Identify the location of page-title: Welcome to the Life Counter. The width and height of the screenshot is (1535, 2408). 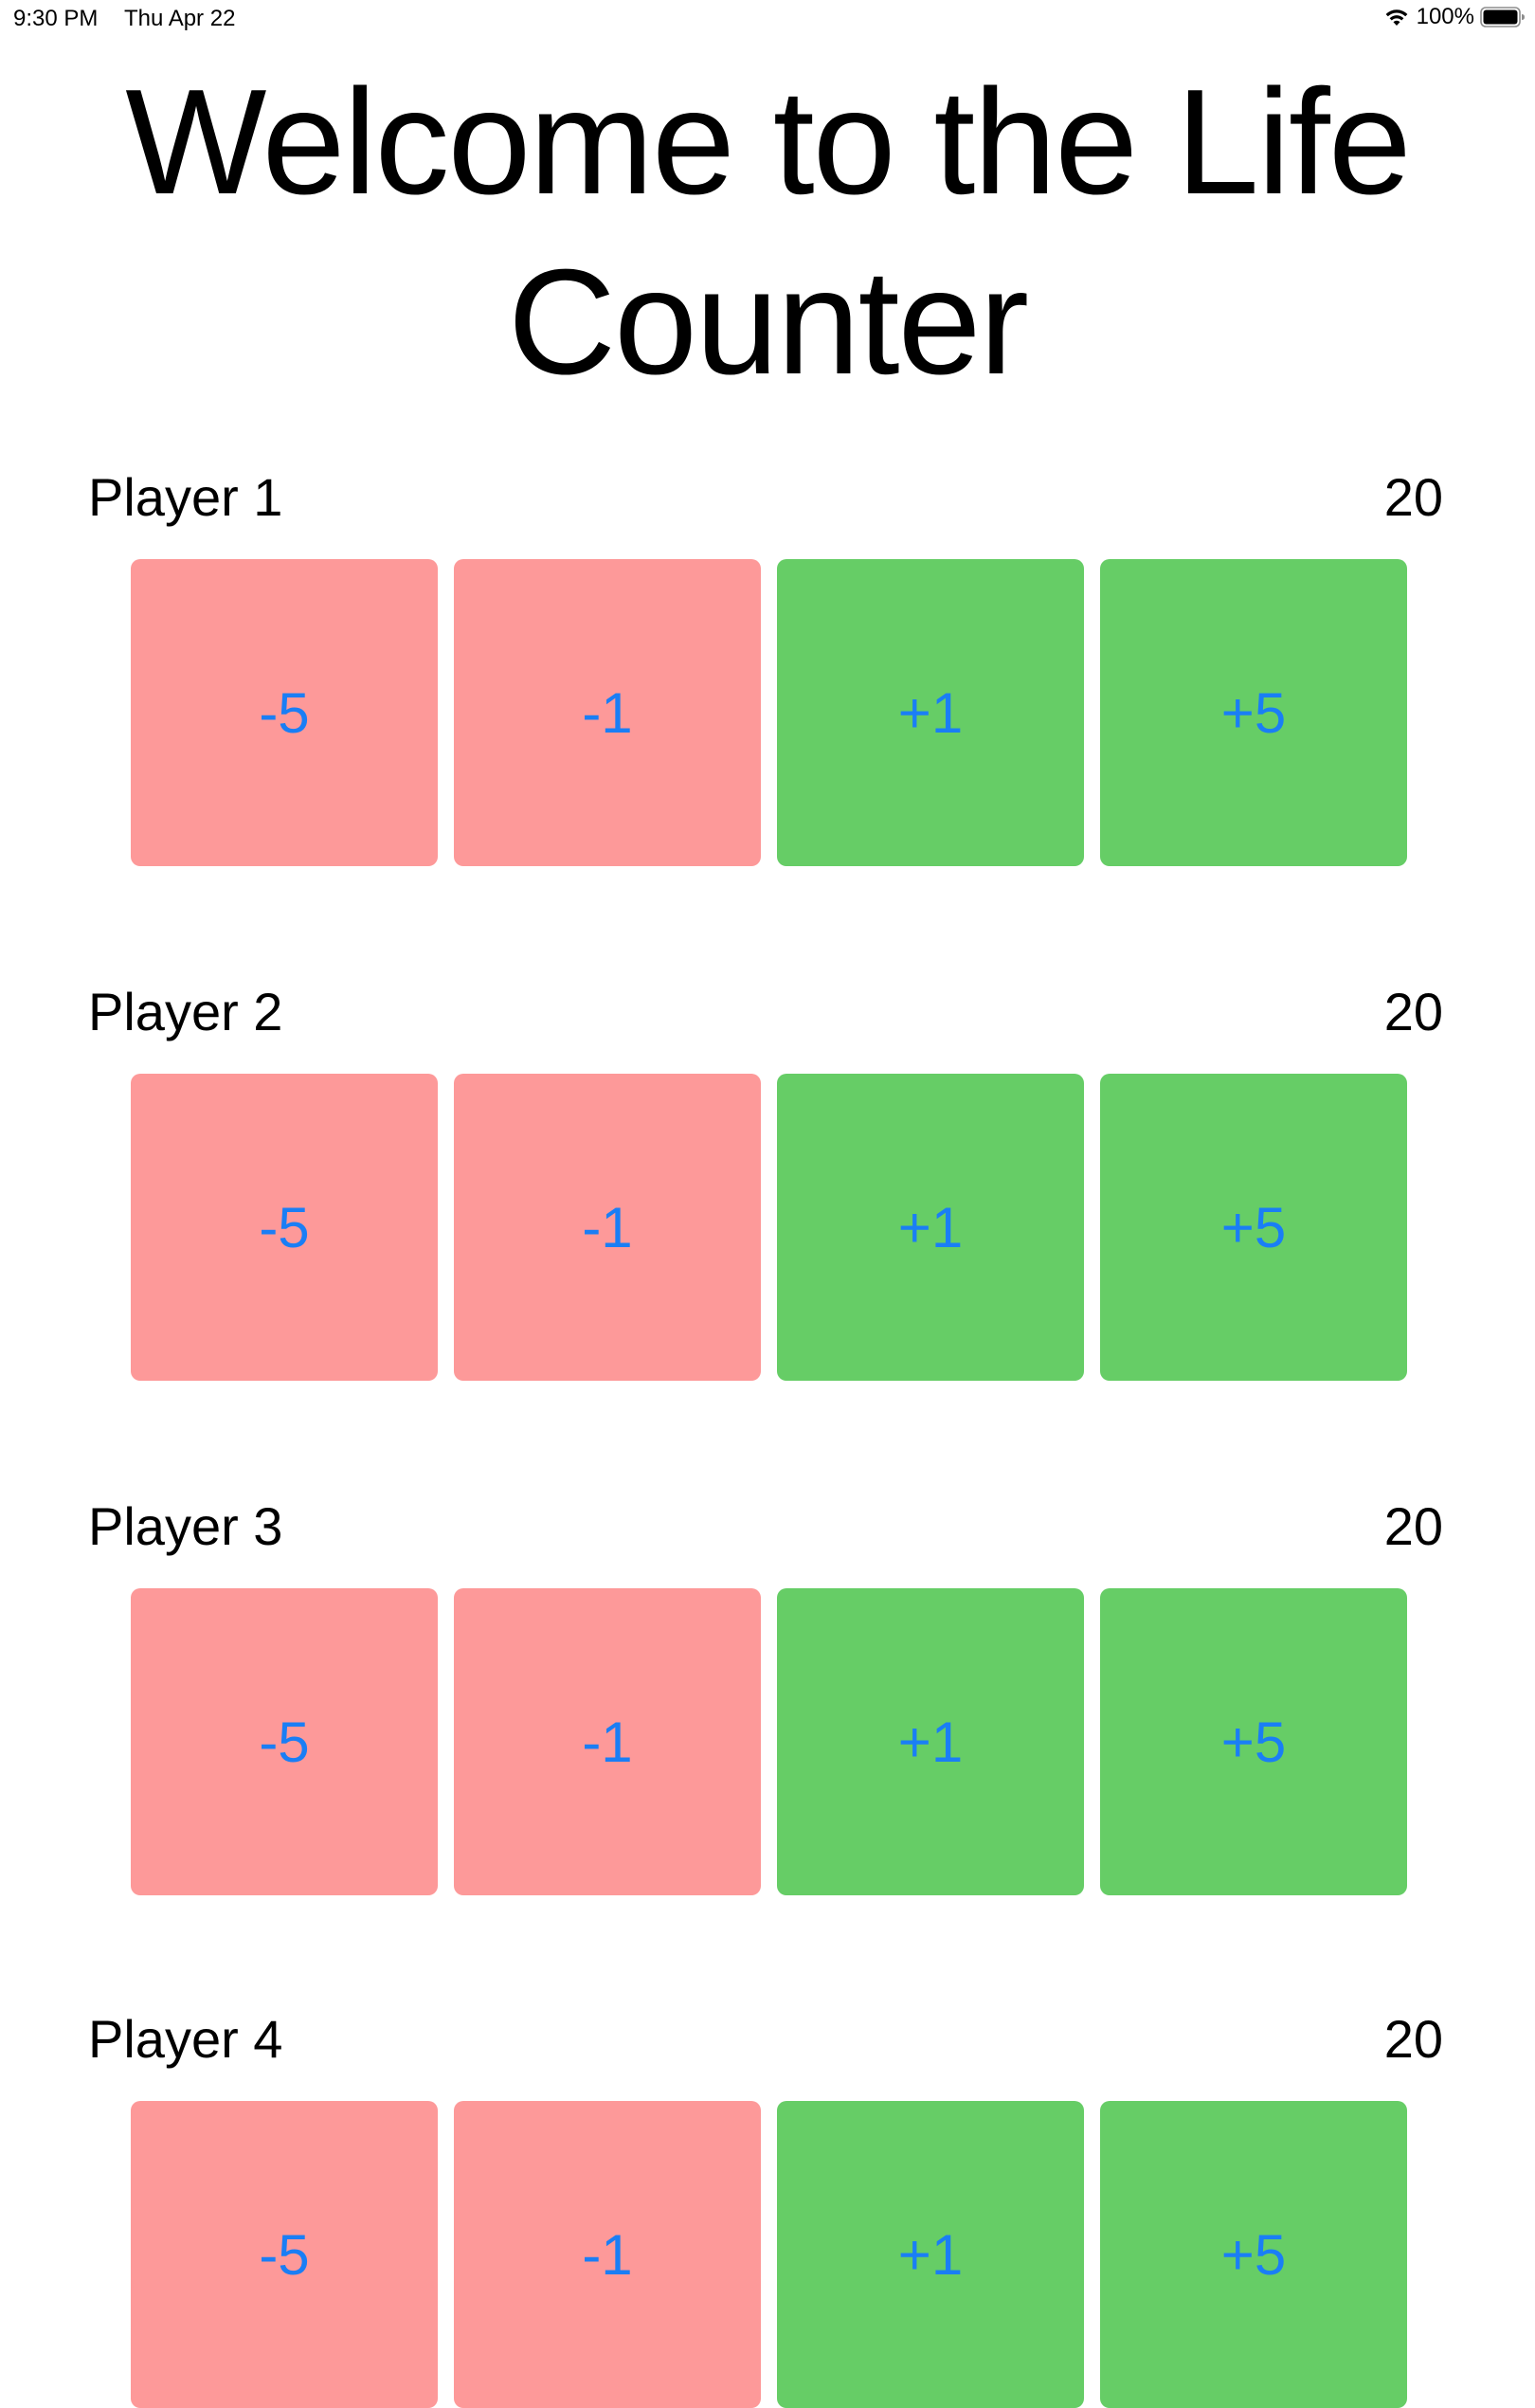
(768, 233).